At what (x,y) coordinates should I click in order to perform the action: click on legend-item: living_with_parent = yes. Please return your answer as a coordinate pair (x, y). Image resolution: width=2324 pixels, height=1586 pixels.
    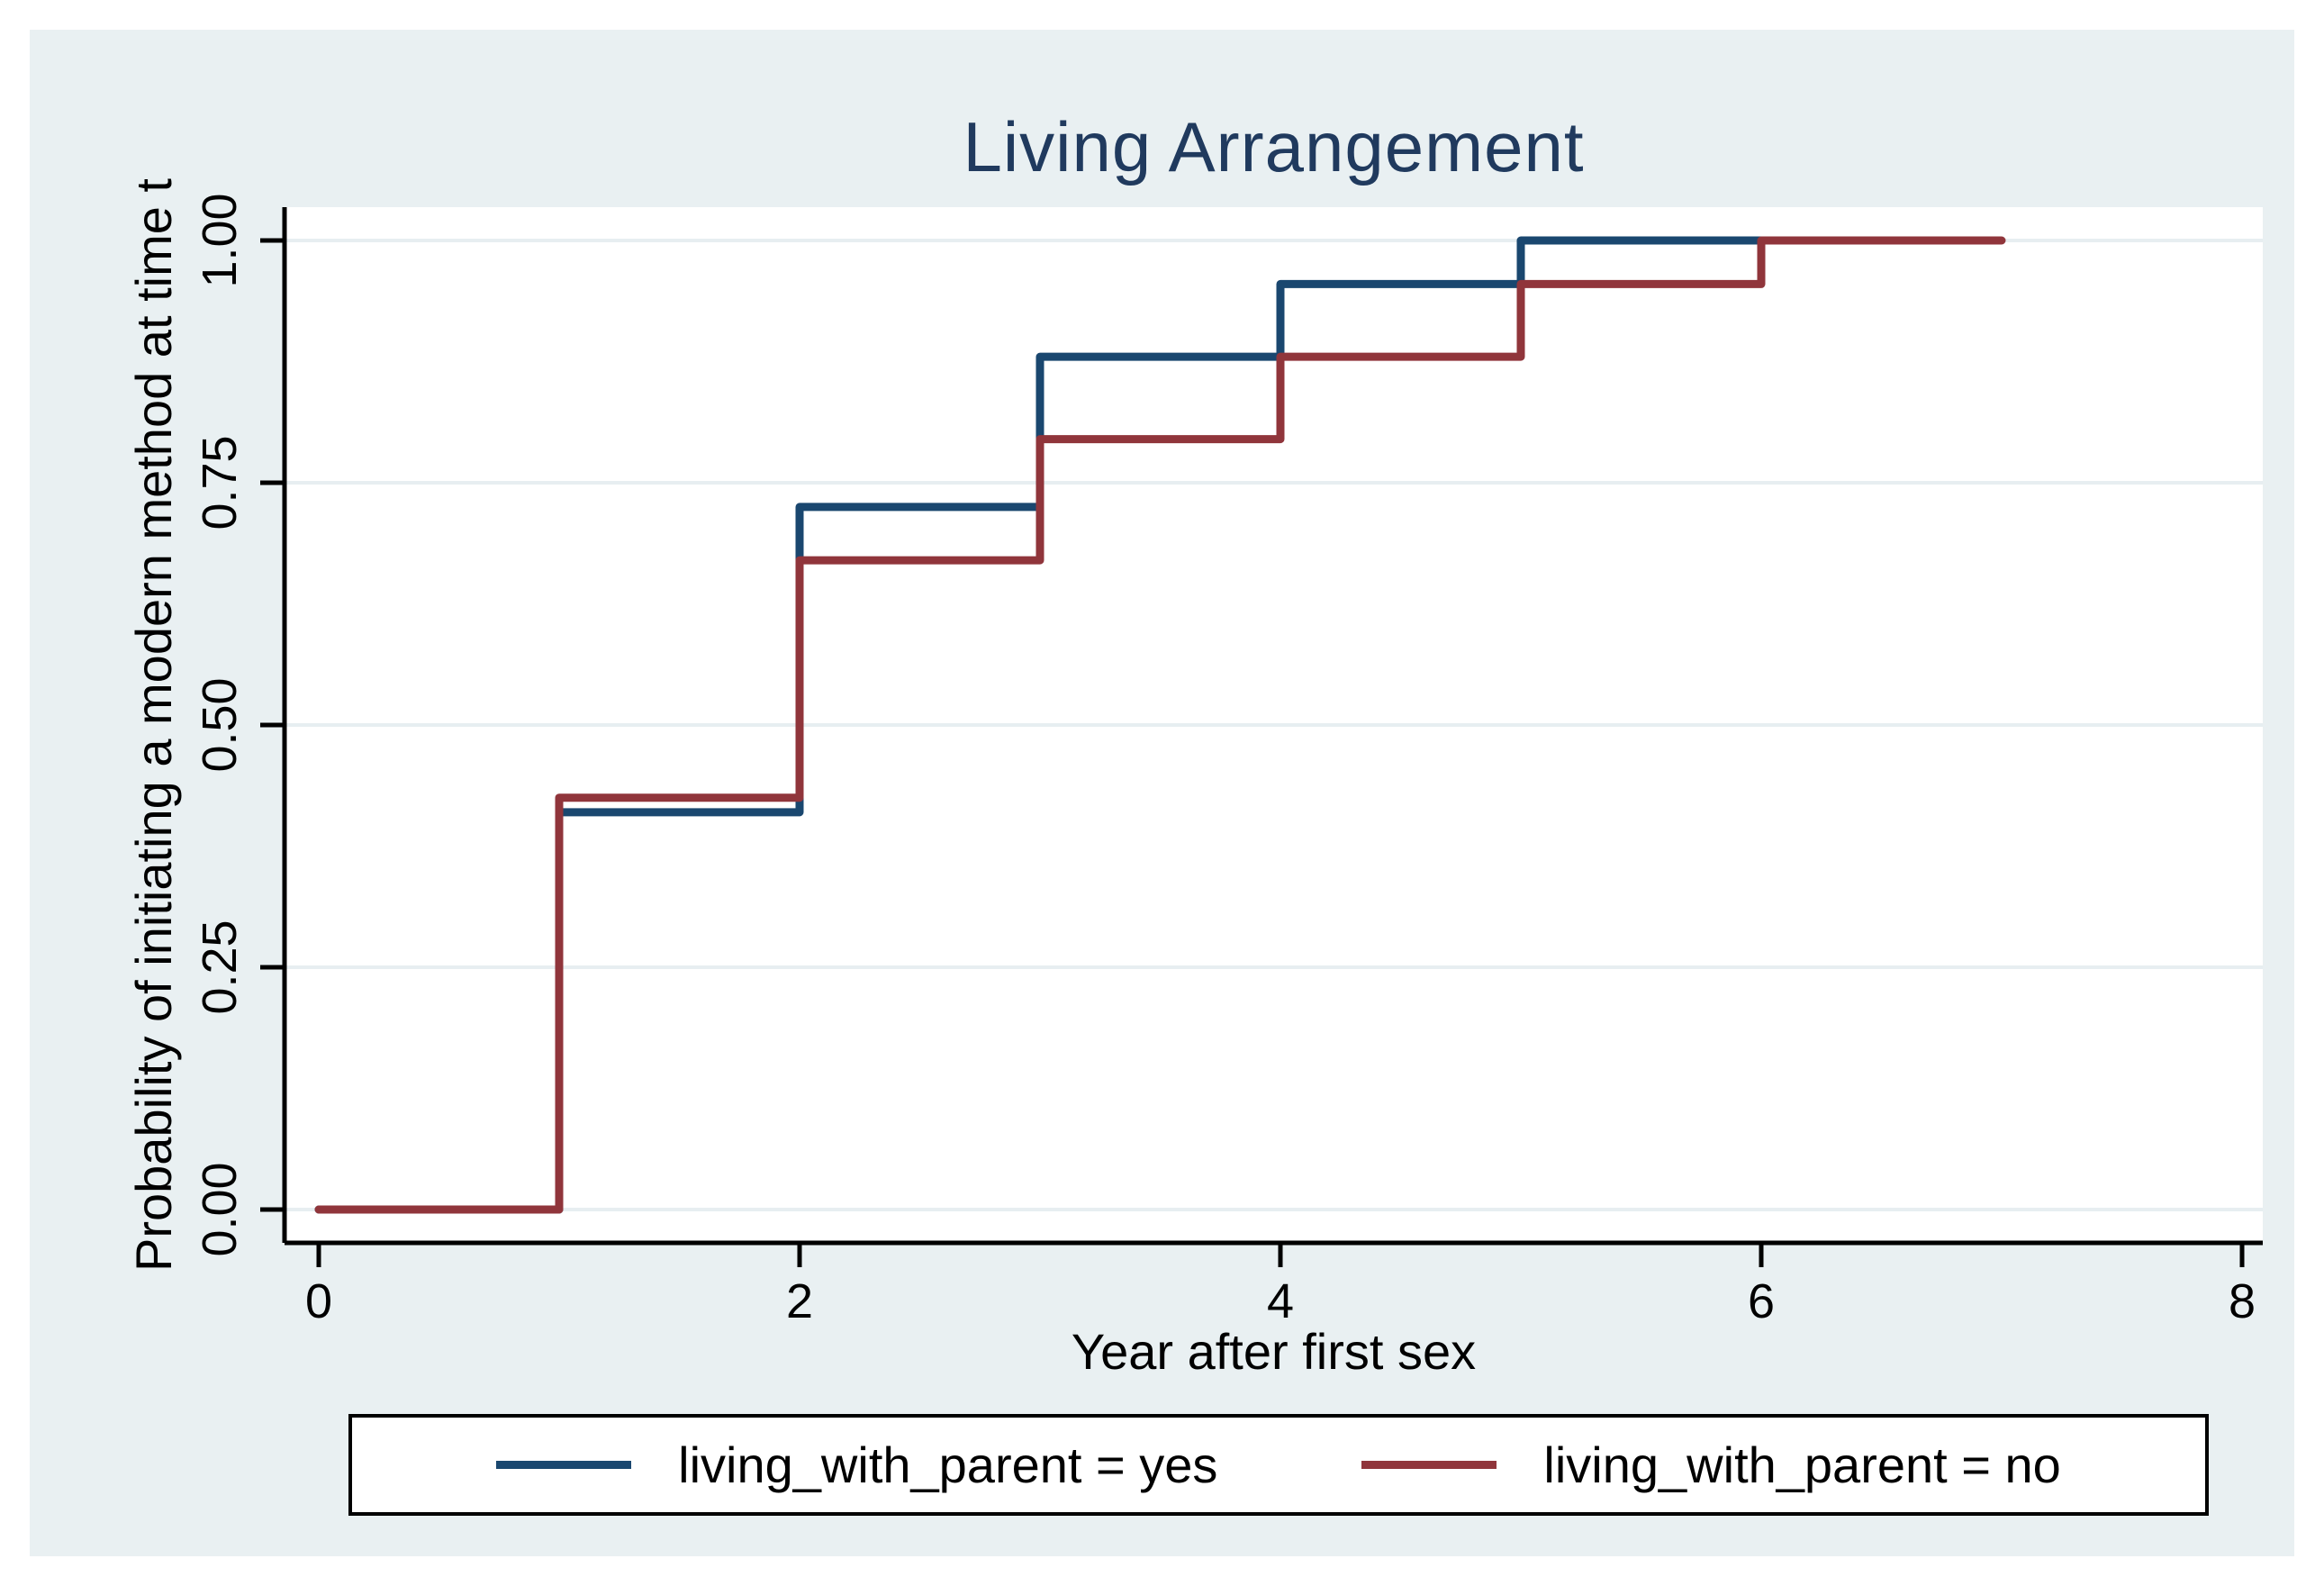
    Looking at the image, I should click on (857, 1464).